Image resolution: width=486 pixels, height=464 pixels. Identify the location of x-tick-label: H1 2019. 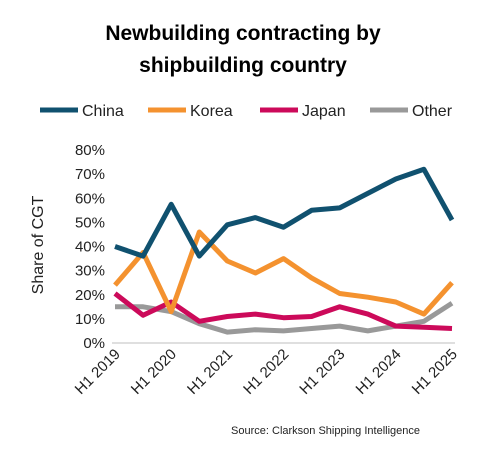
(98, 372).